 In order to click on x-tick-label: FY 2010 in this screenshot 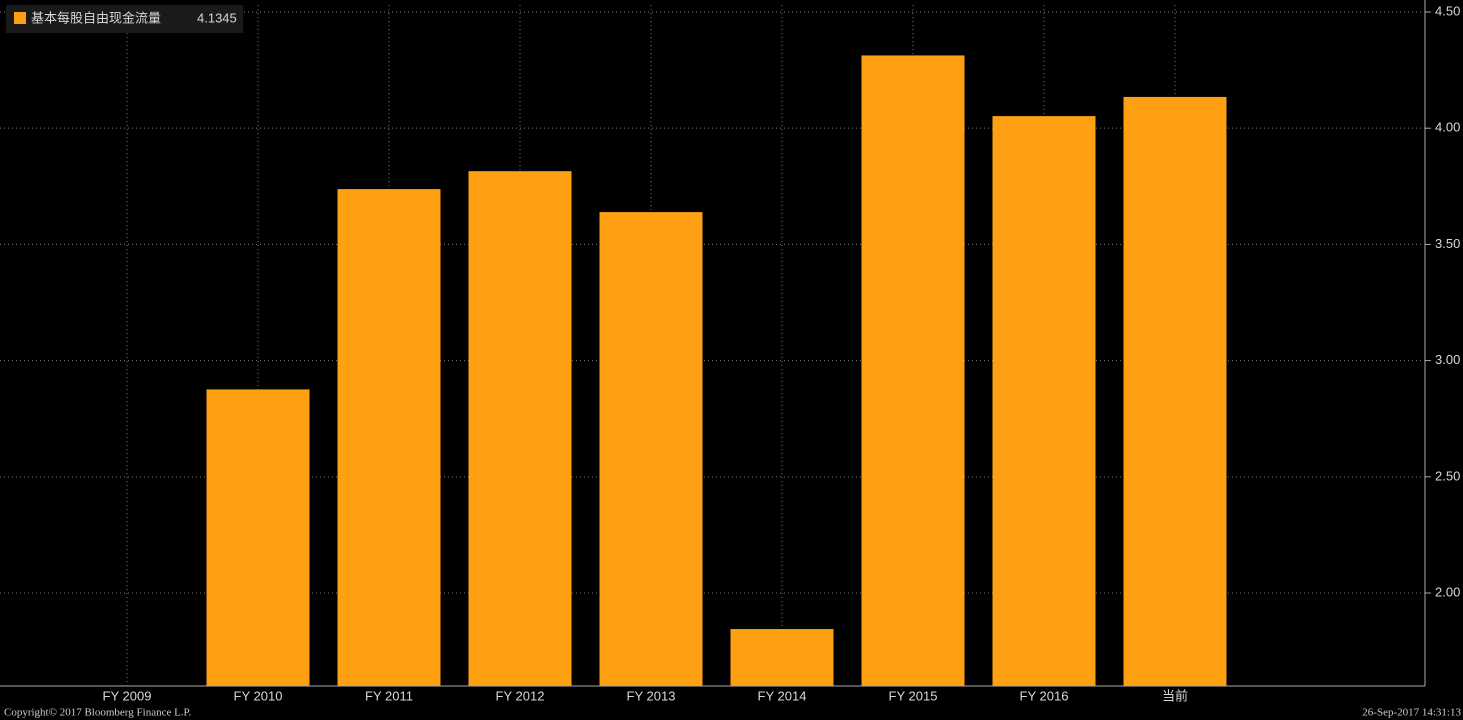, I will do `click(258, 695)`.